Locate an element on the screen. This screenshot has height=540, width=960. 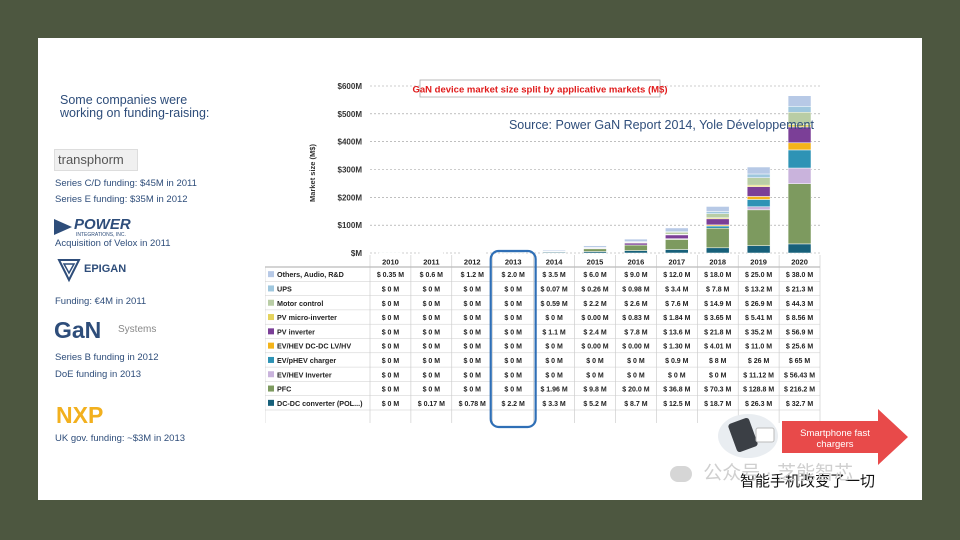
y-tick-label: $500M is located at coordinates (350, 114).